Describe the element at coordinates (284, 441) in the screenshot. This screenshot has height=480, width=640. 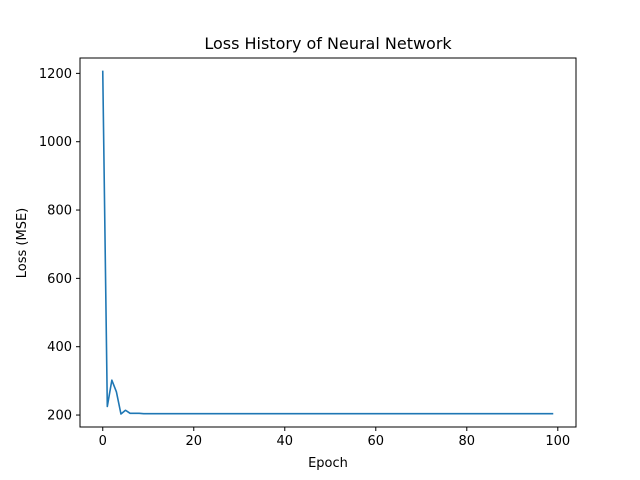
I see `x-tick-label: 40` at that location.